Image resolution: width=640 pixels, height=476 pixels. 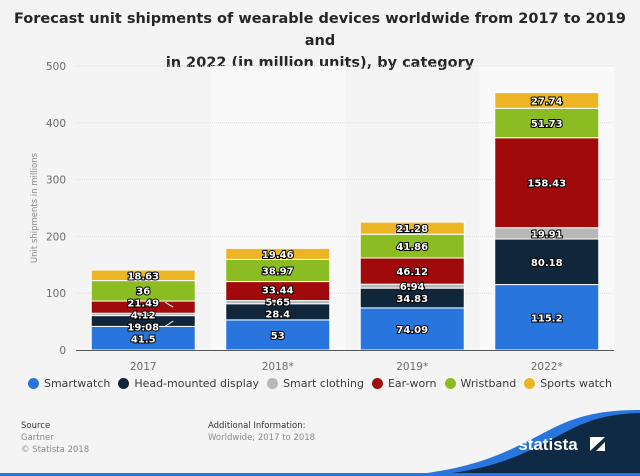 I want to click on legend-item: Wristband, so click(x=480, y=383).